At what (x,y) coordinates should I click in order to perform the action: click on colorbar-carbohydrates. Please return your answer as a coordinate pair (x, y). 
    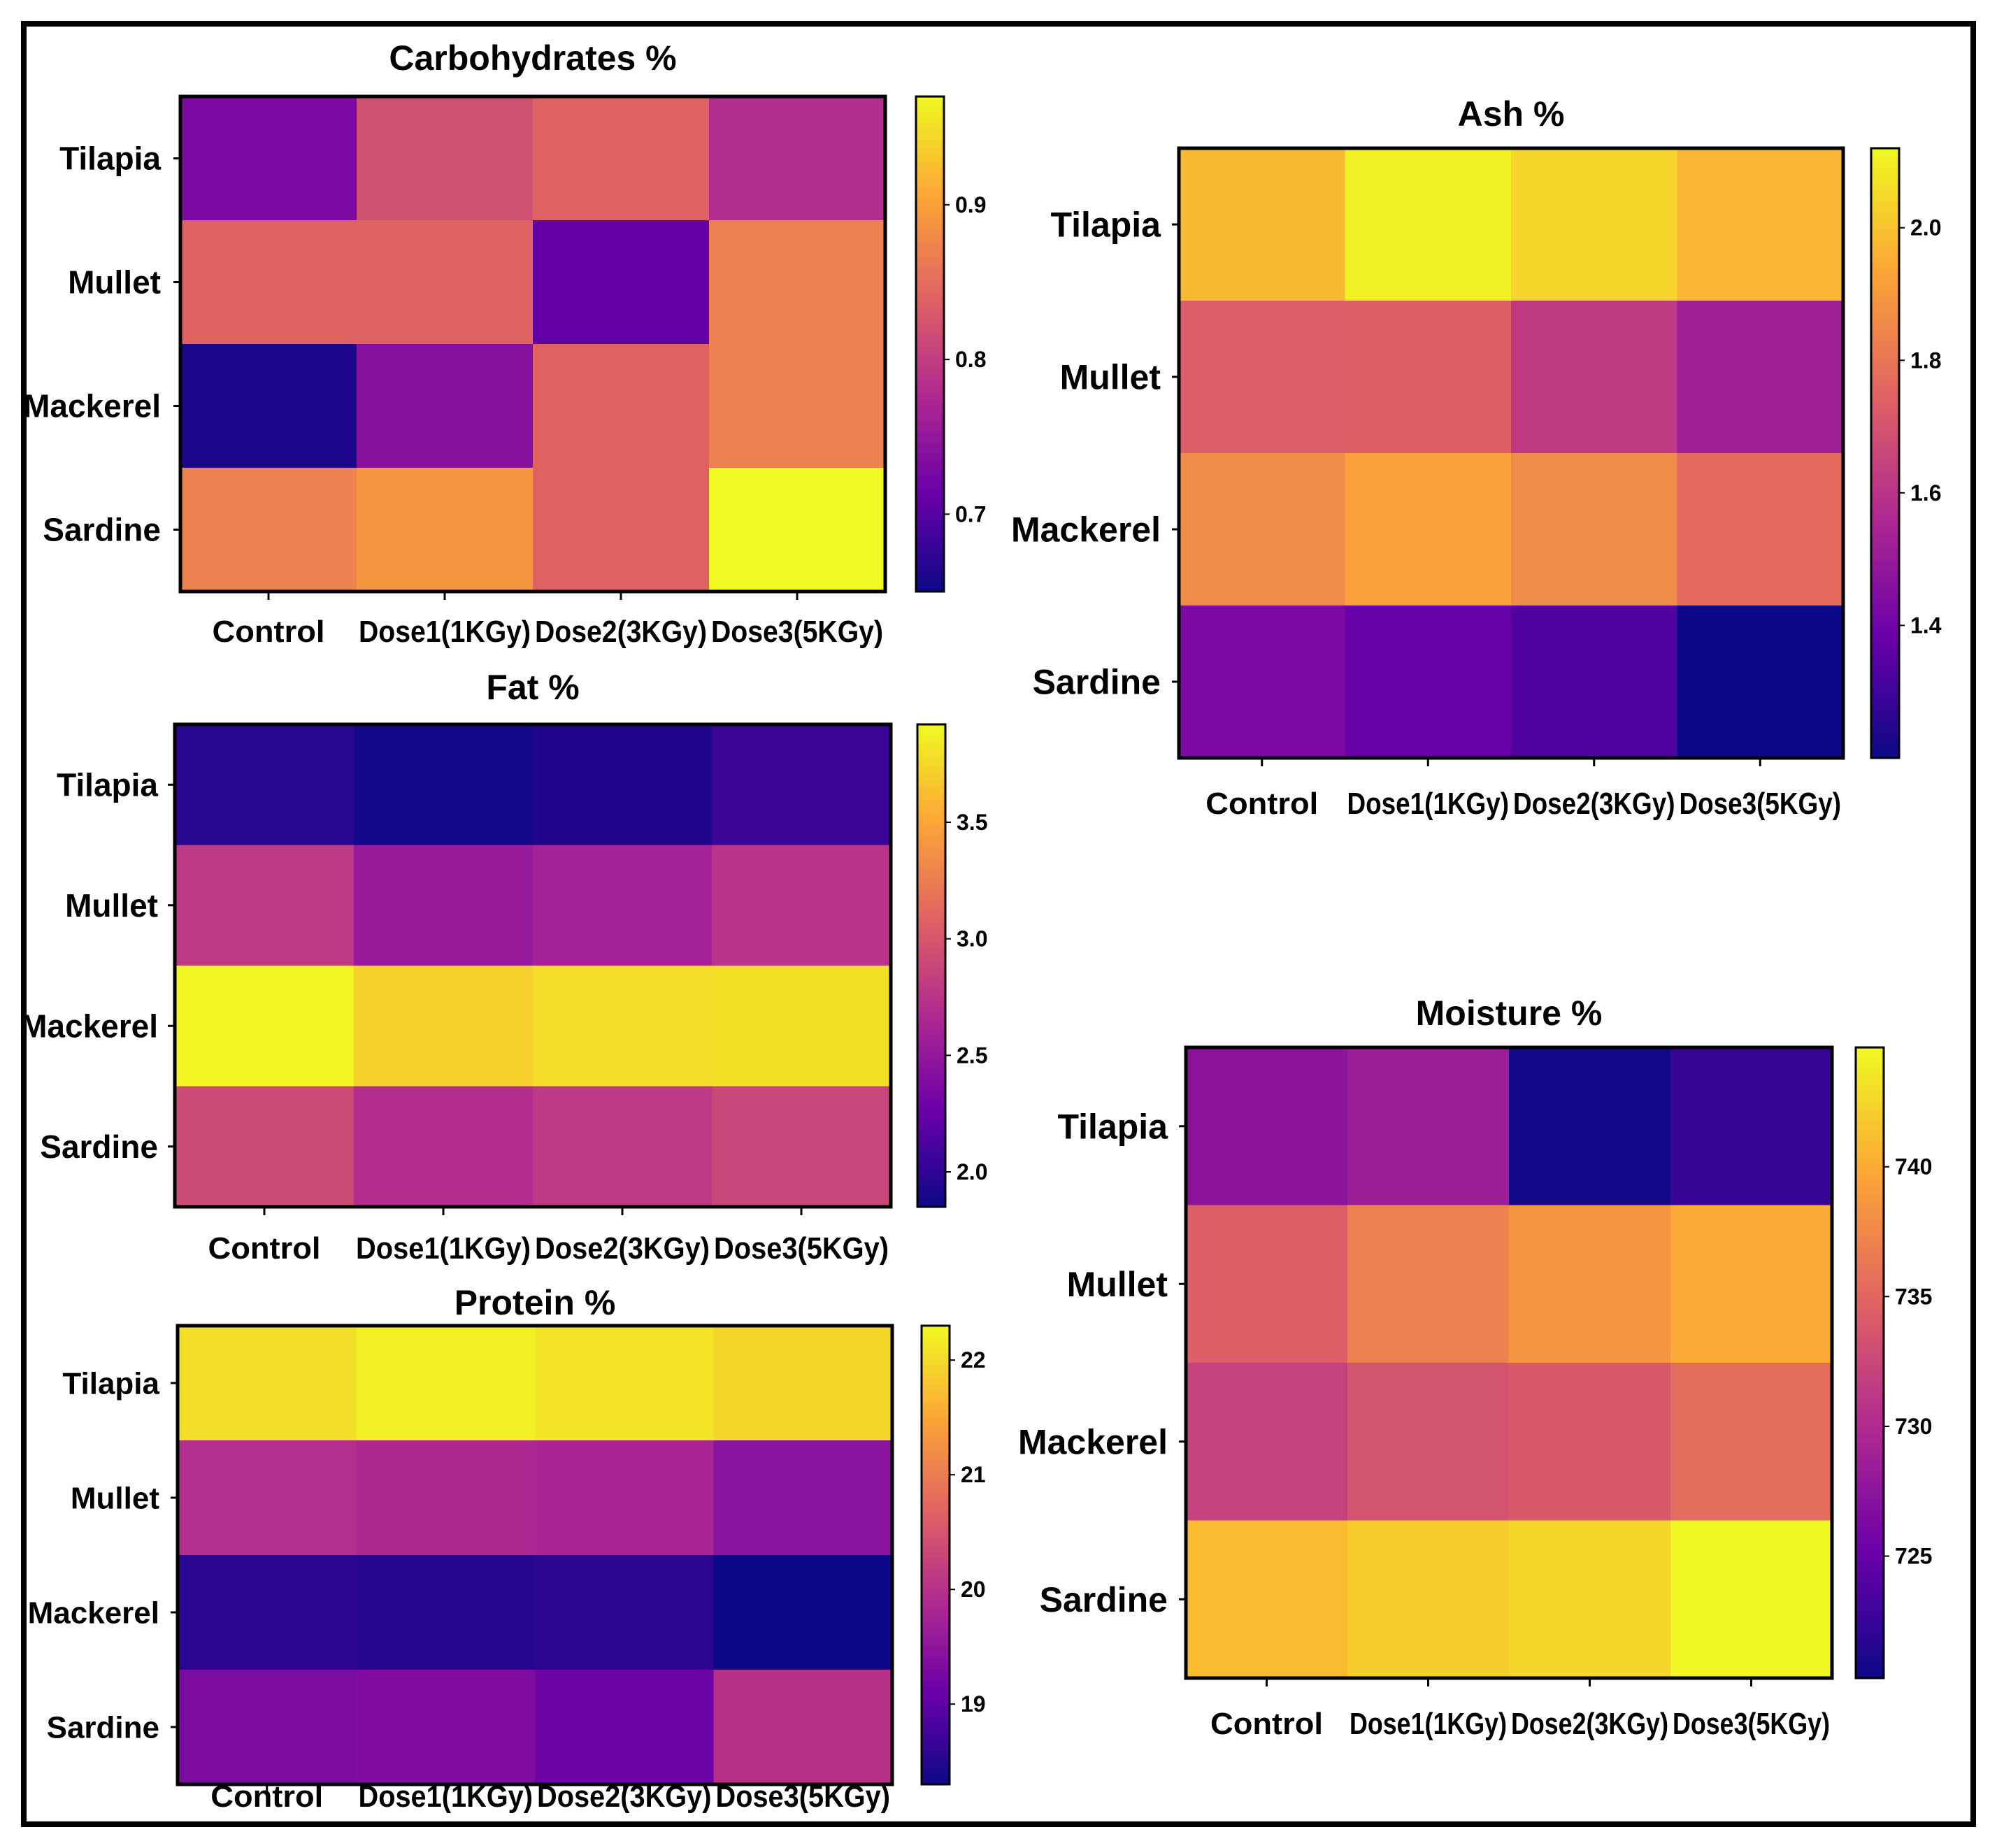
    Looking at the image, I should click on (930, 344).